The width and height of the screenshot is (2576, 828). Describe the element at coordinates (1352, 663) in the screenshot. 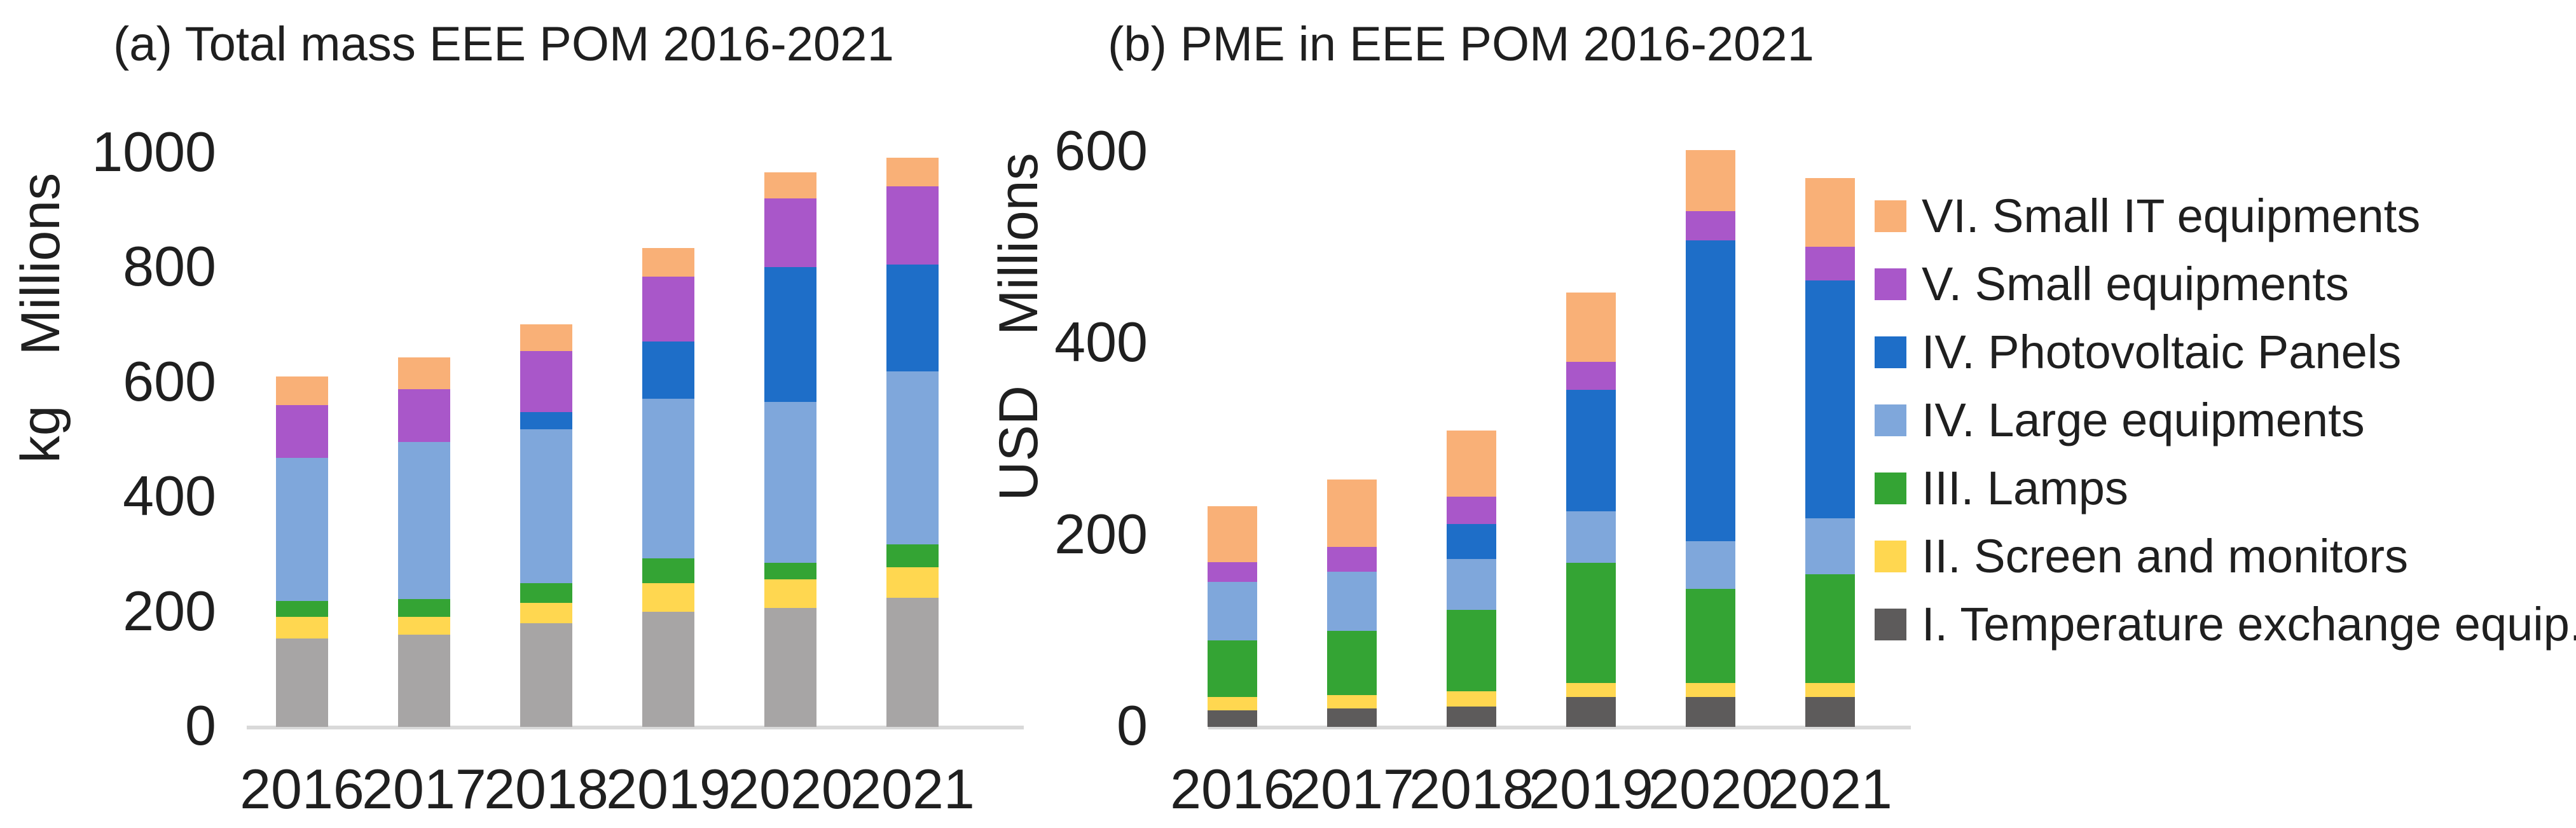

I see `bar-segment-b-2017-iii` at that location.